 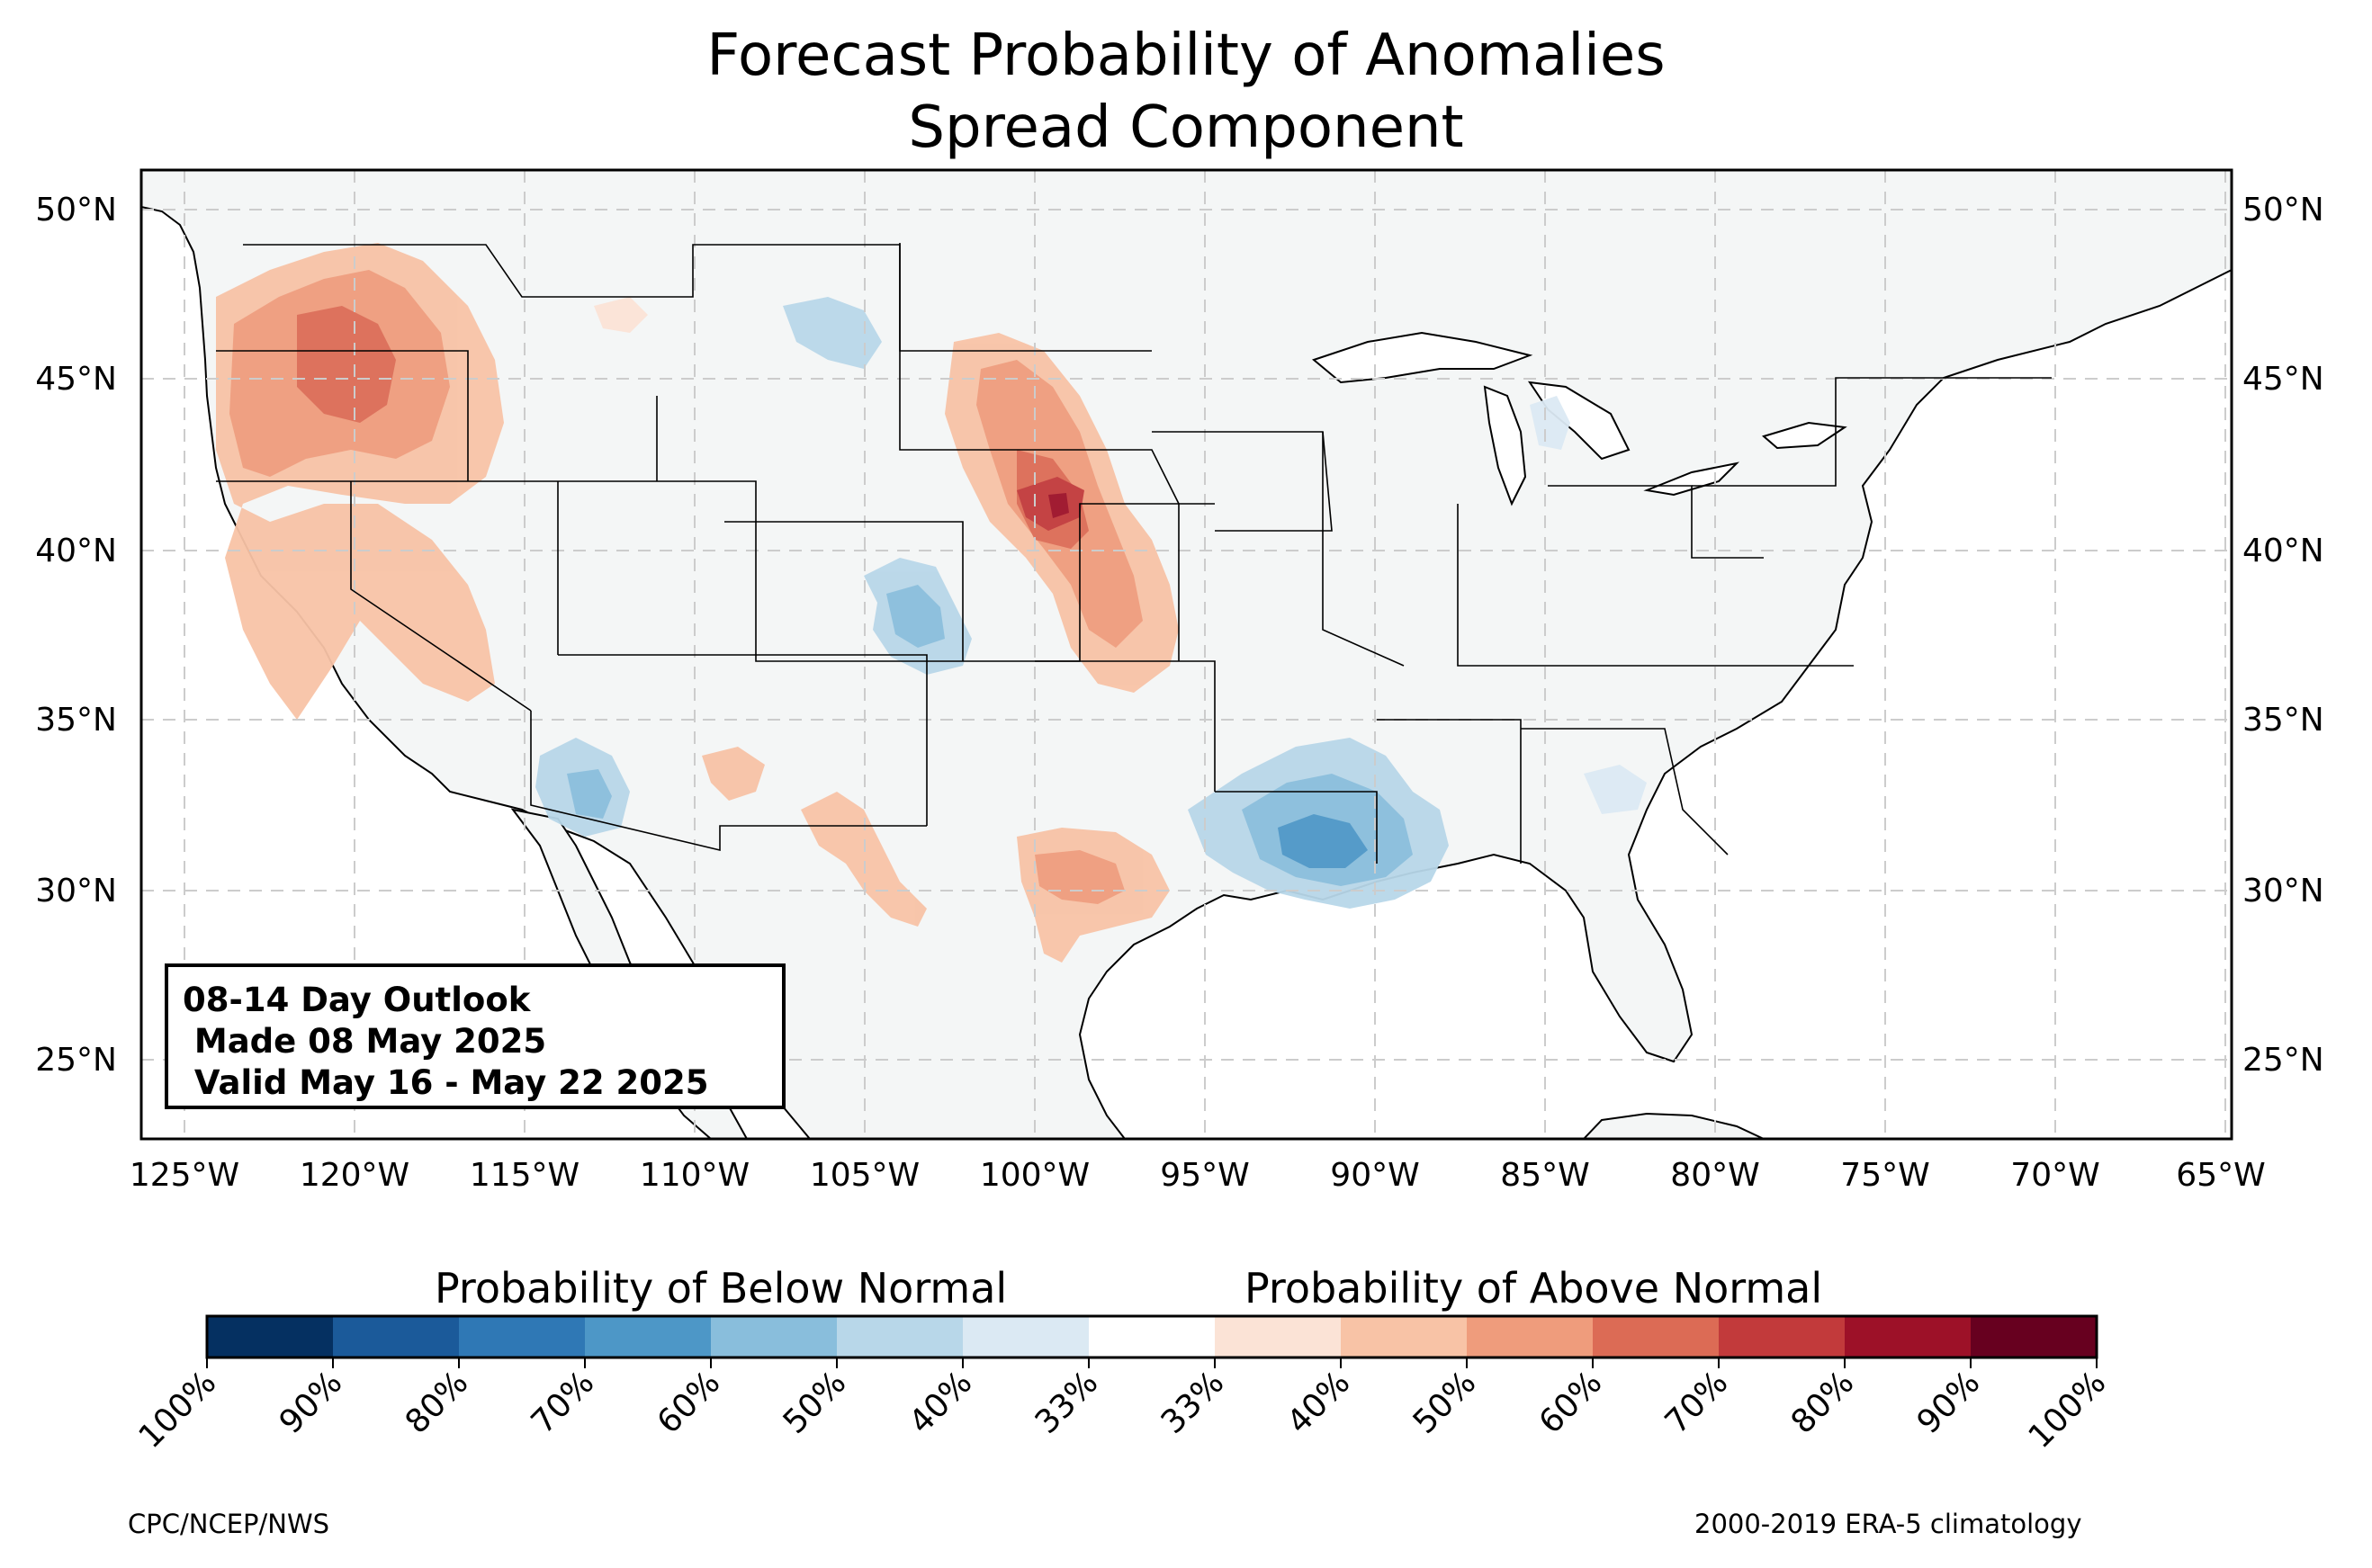 I want to click on chart-title-line2: Spread Component, so click(x=1186, y=127).